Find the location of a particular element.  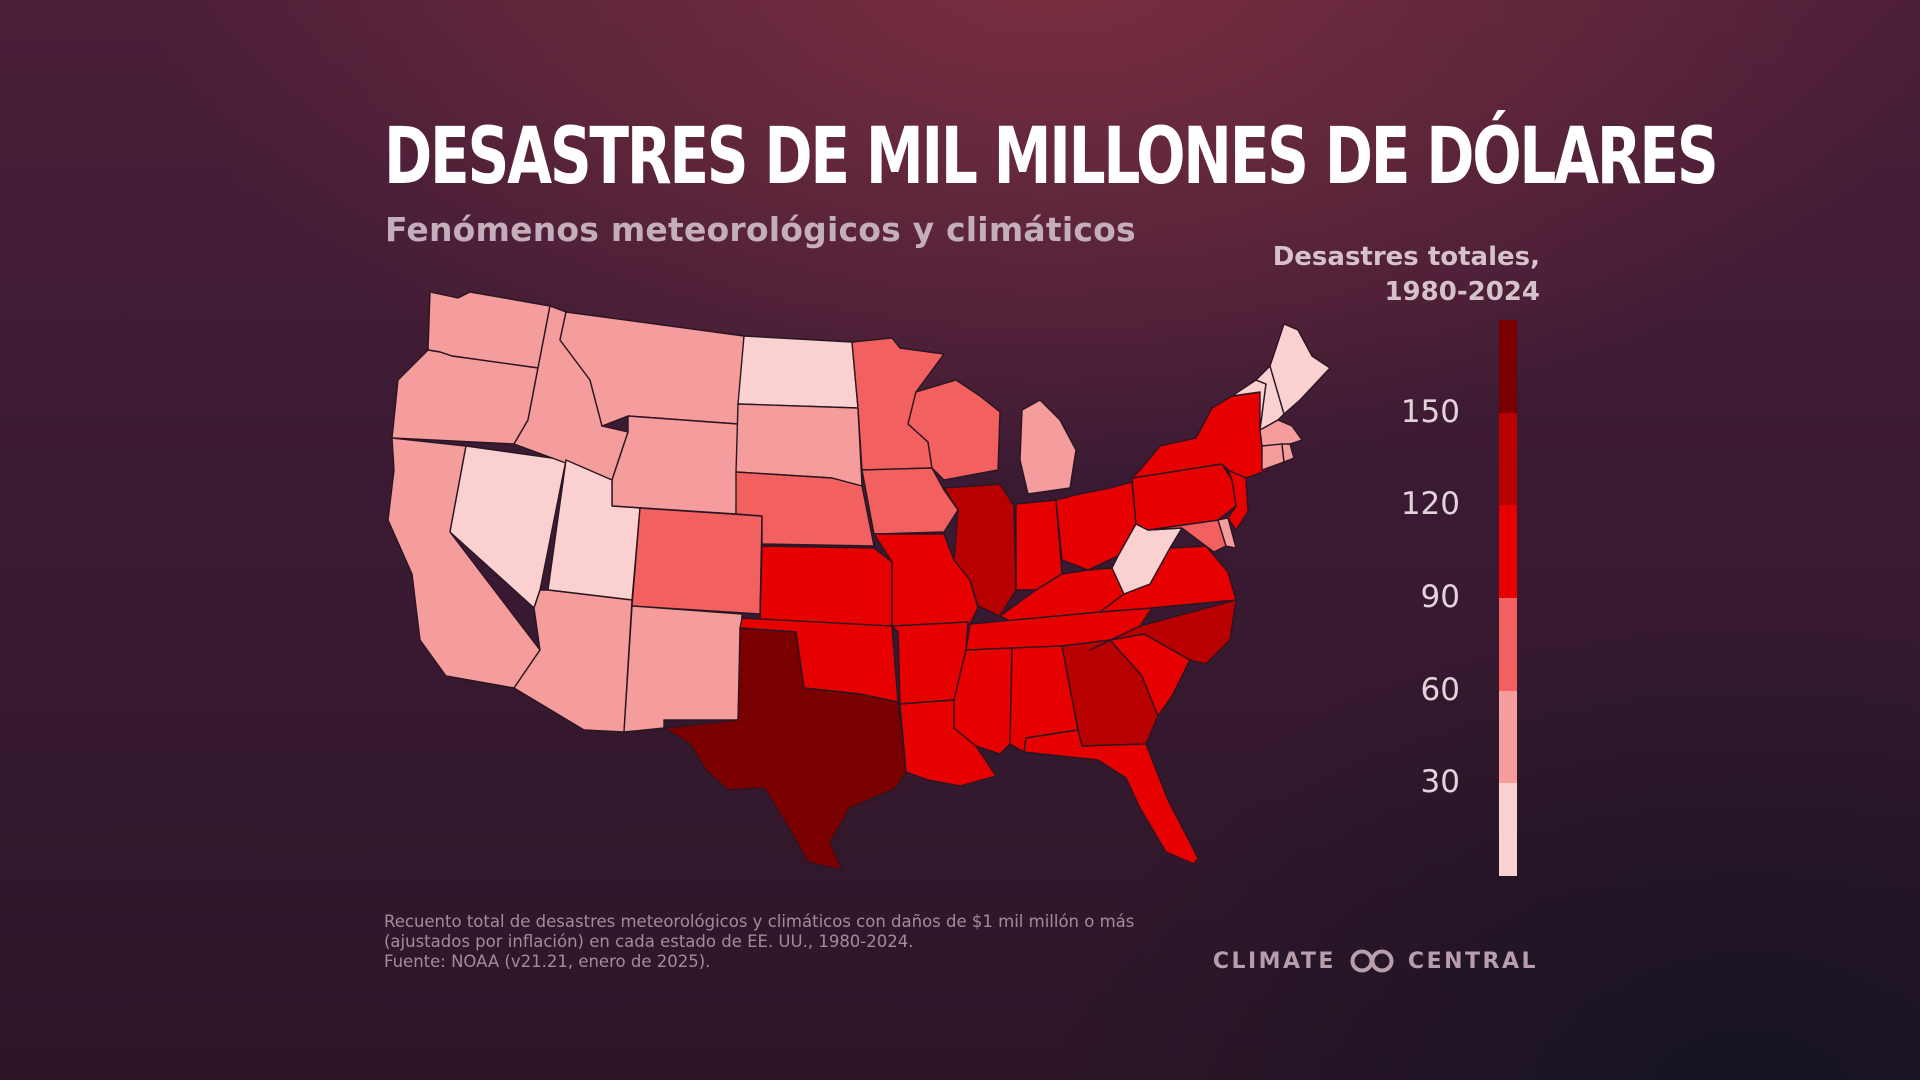

state-mo is located at coordinates (926, 580).